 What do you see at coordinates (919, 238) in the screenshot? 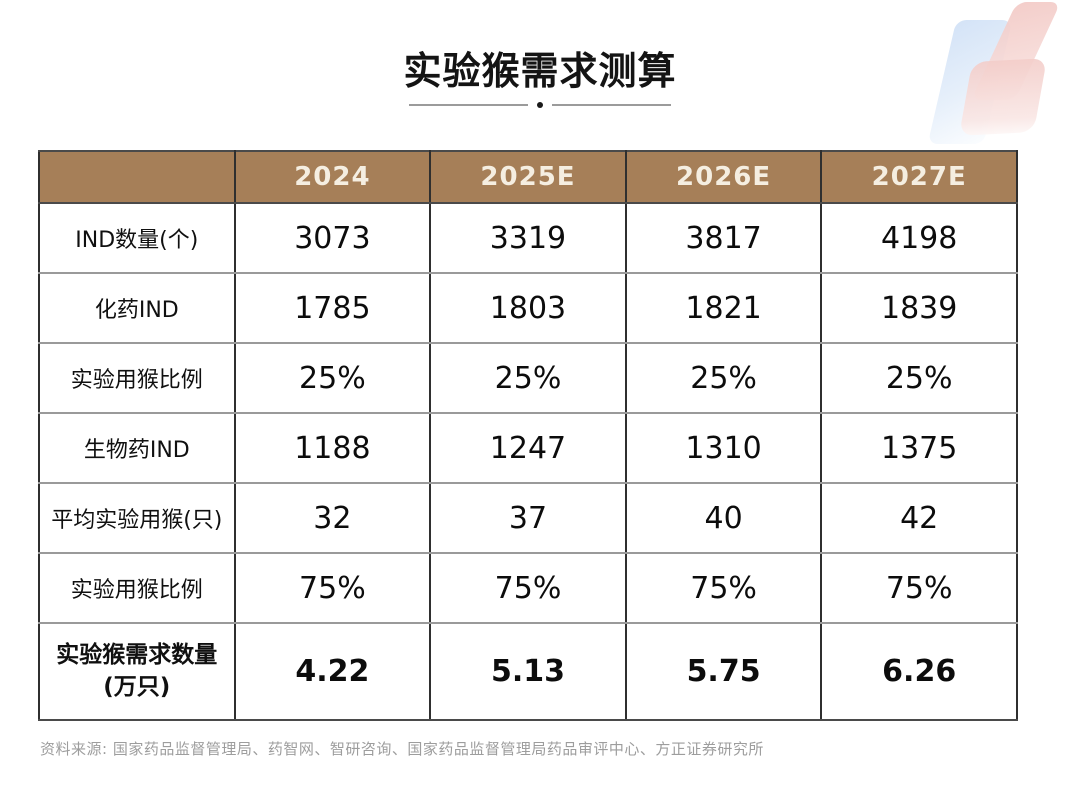
I see `cell-value: 4198` at bounding box center [919, 238].